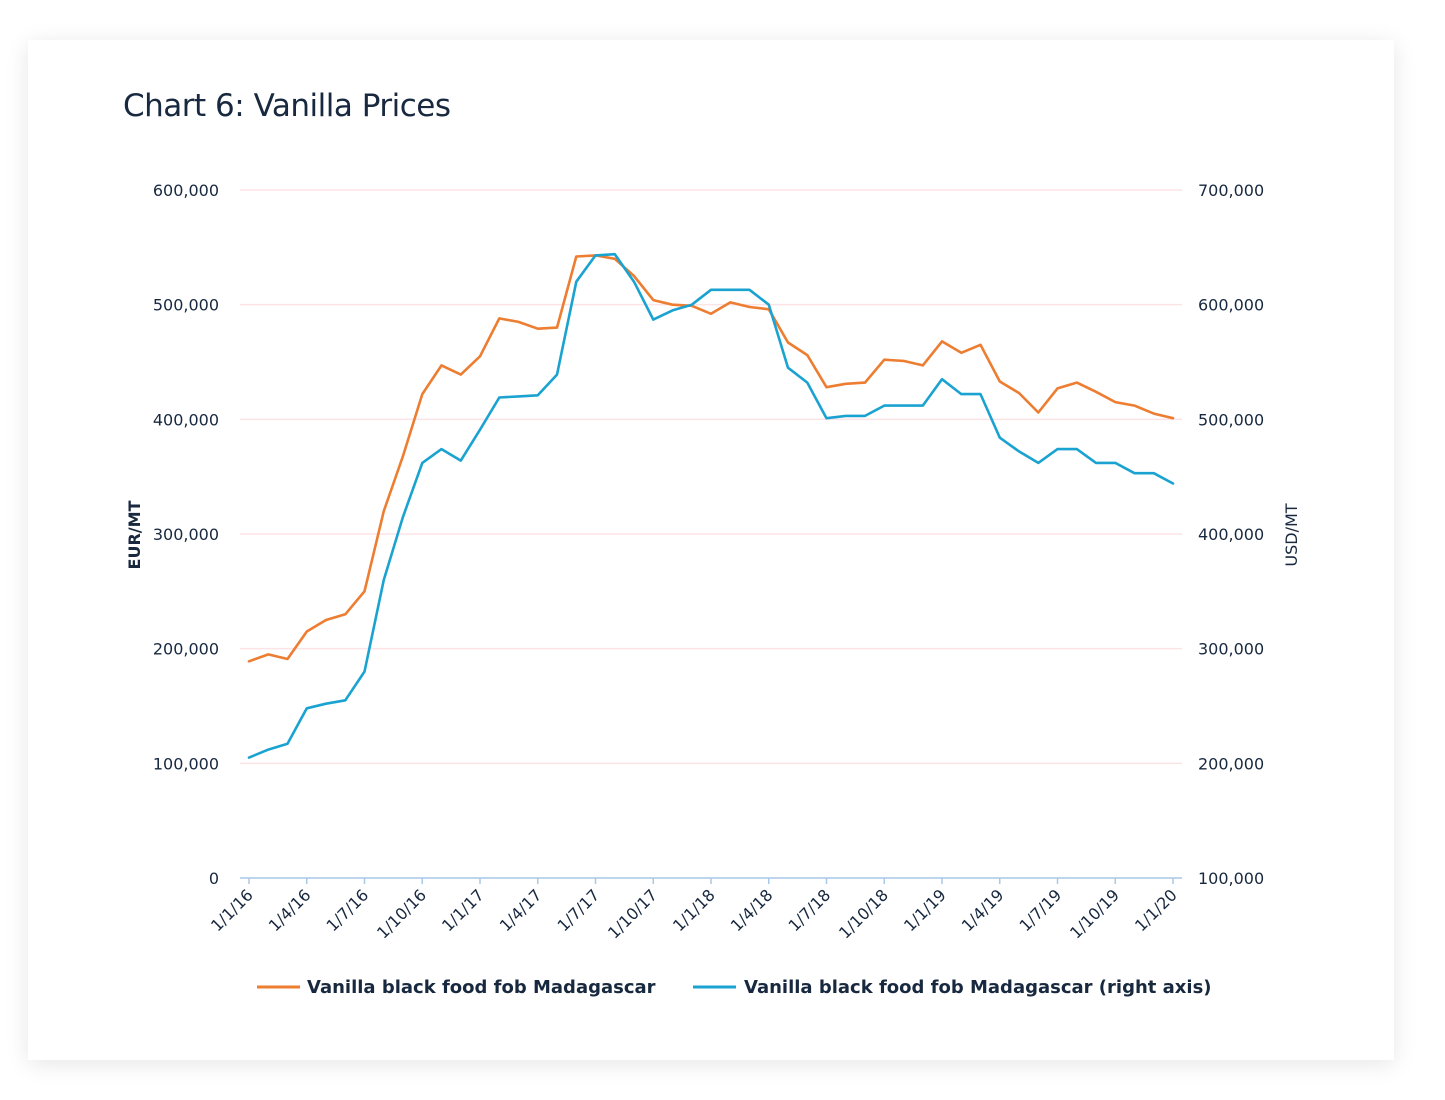  What do you see at coordinates (347, 910) in the screenshot?
I see `x-tick-label: 1/7/16` at bounding box center [347, 910].